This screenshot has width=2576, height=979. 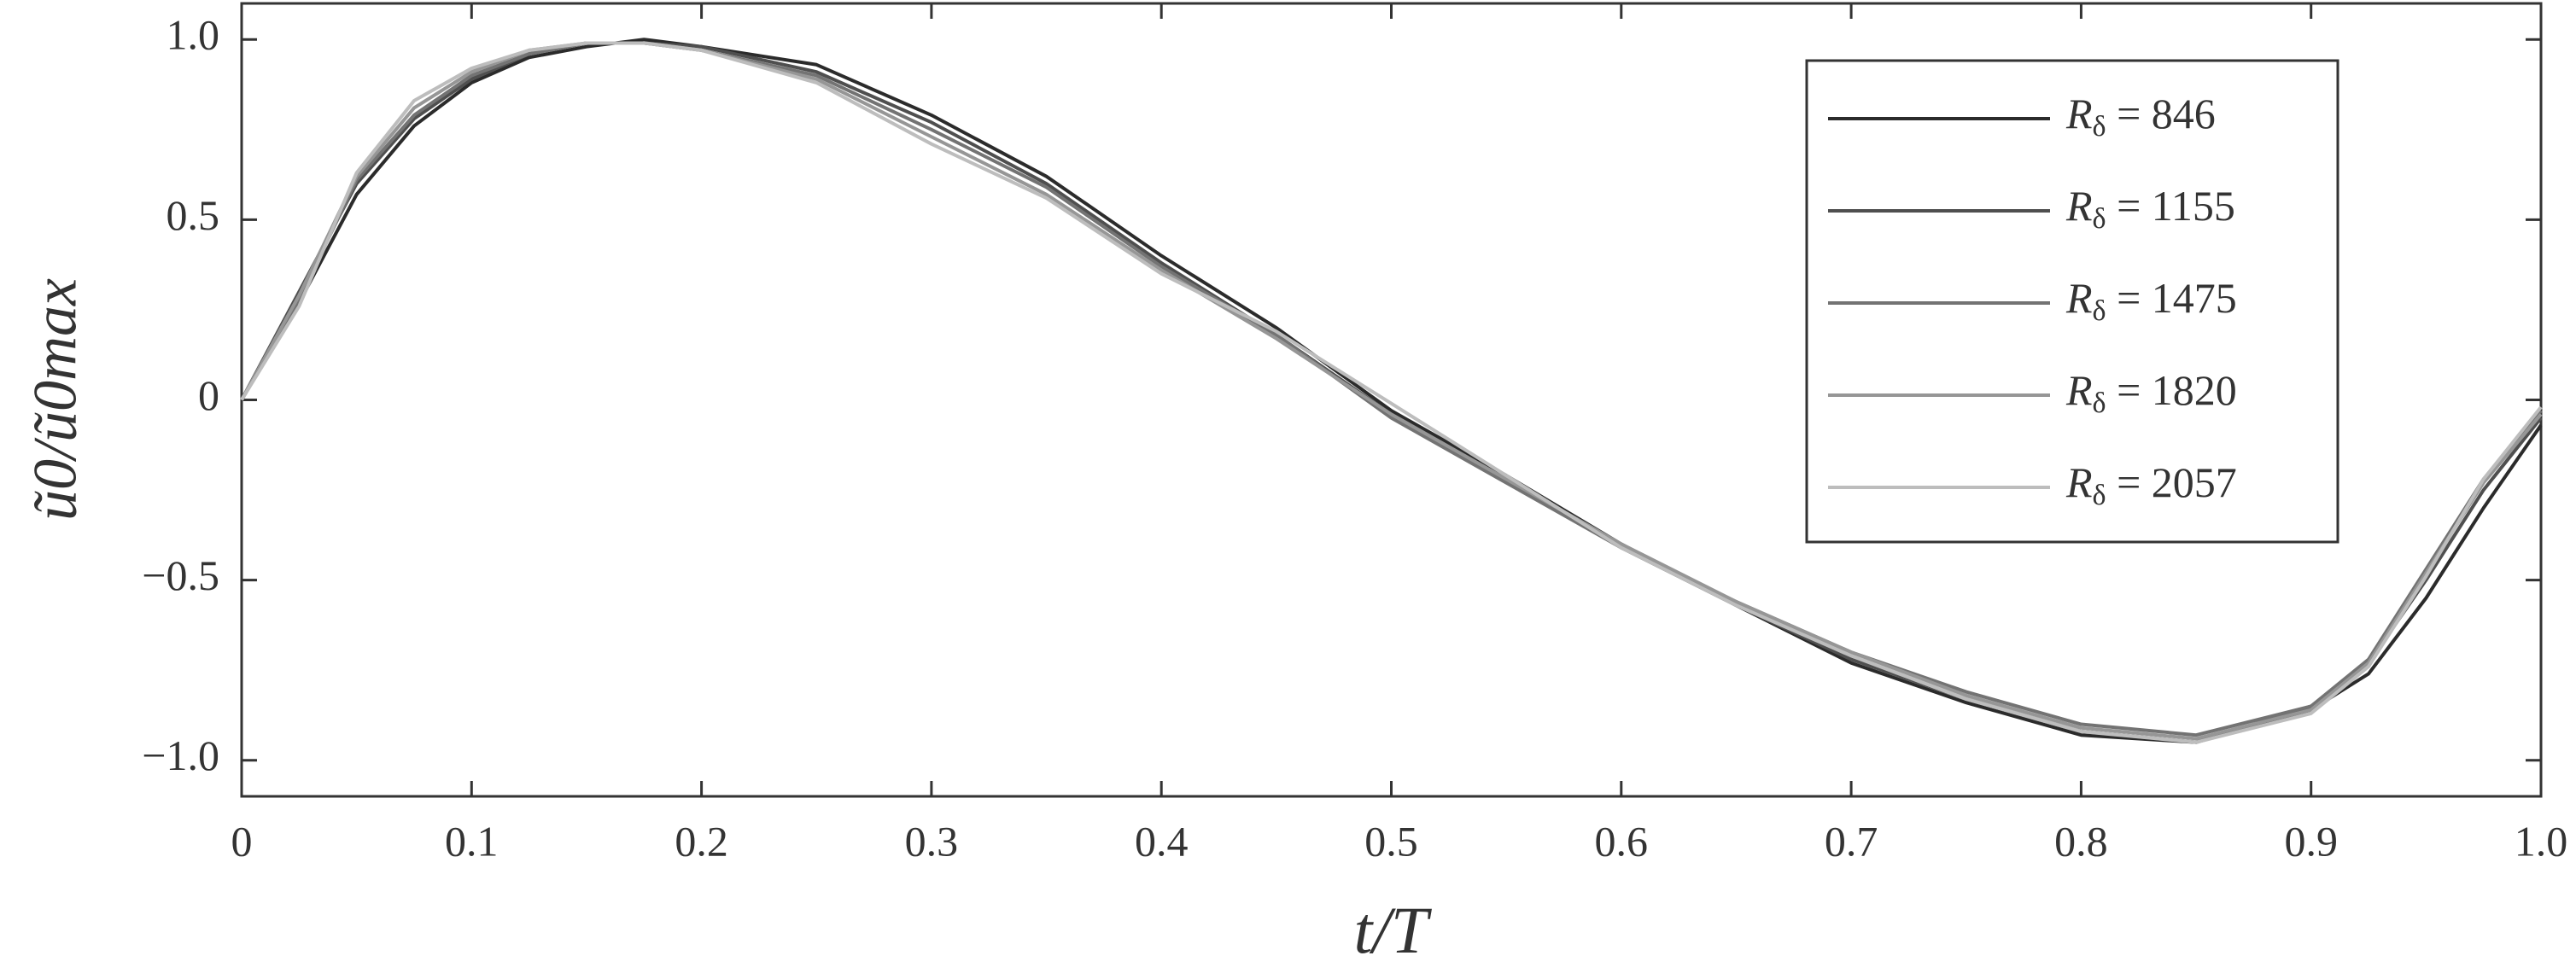 What do you see at coordinates (55, 399) in the screenshot?
I see `y-axis-label: ũ0/ũ0max` at bounding box center [55, 399].